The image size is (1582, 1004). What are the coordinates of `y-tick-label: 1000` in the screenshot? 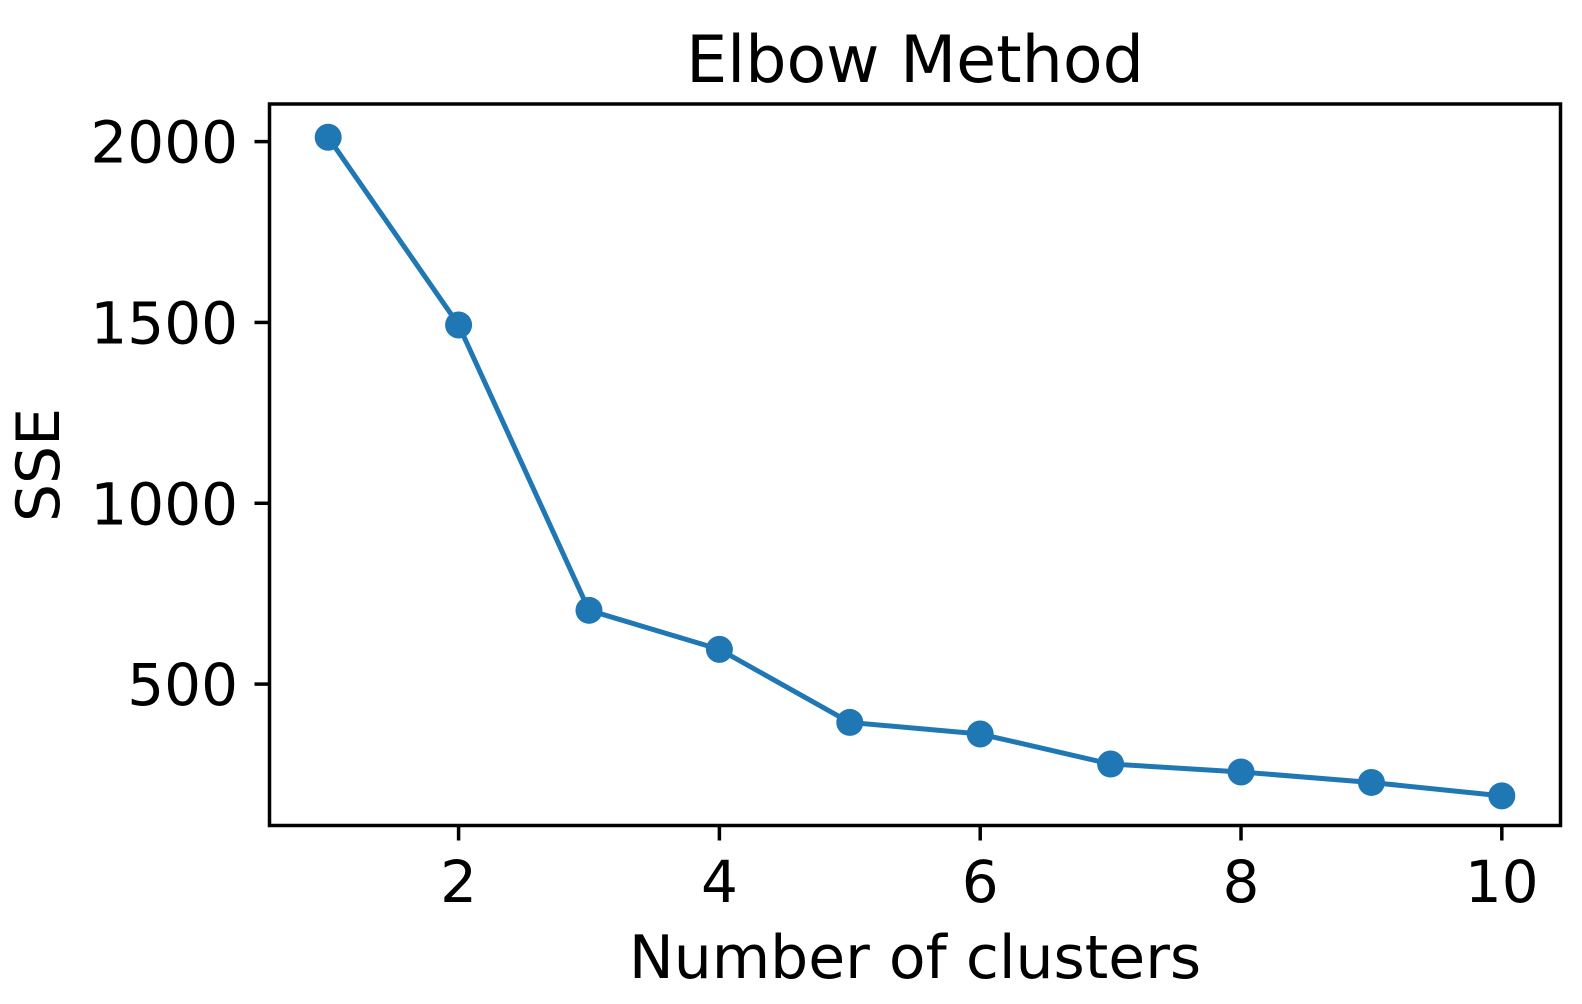 It's located at (164, 504).